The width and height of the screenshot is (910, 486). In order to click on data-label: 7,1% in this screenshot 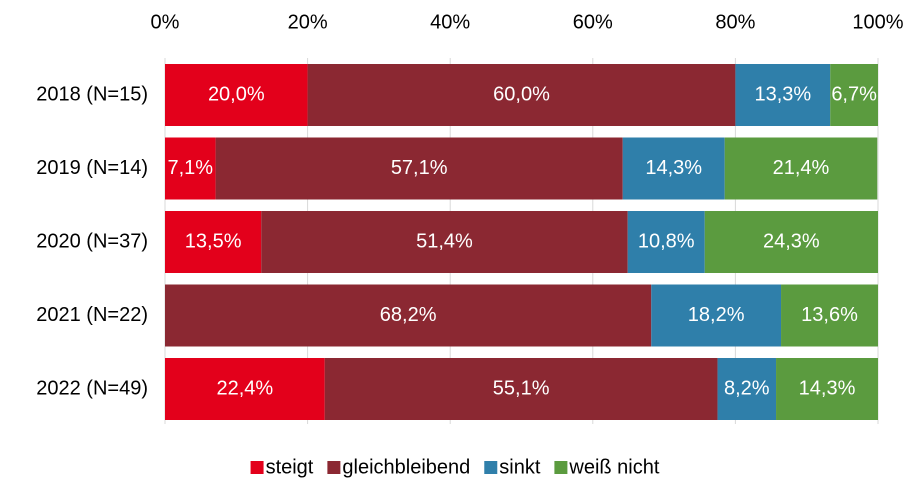, I will do `click(191, 168)`.